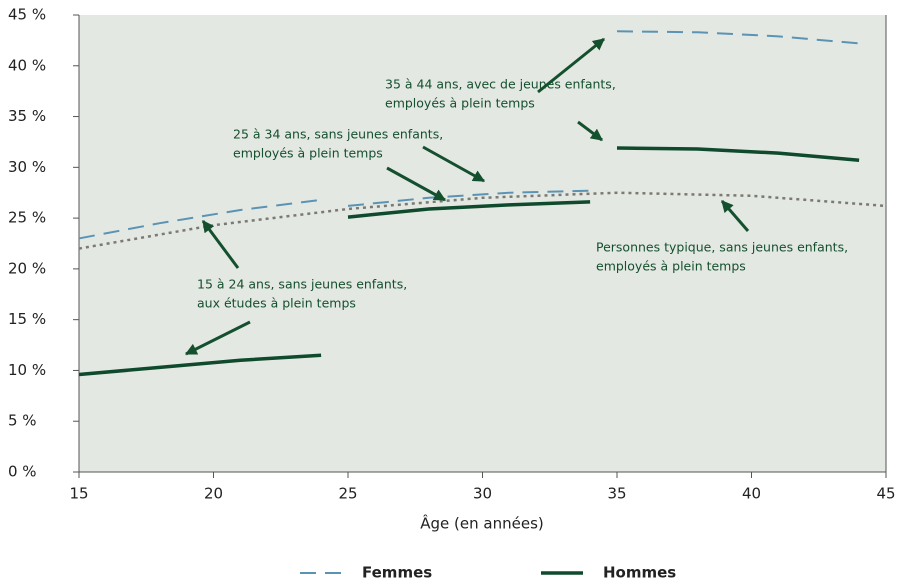 The height and width of the screenshot is (586, 907). I want to click on y-tick-label: 35 %, so click(27, 116).